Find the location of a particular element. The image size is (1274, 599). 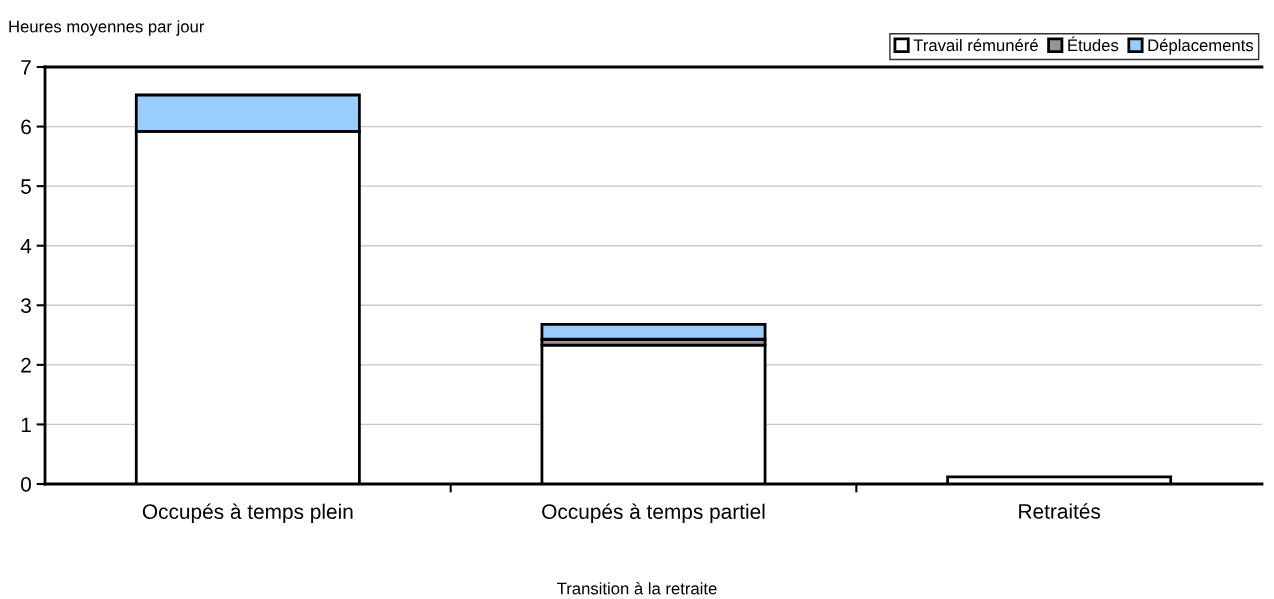

legend-label: Déplacements is located at coordinates (1201, 46).